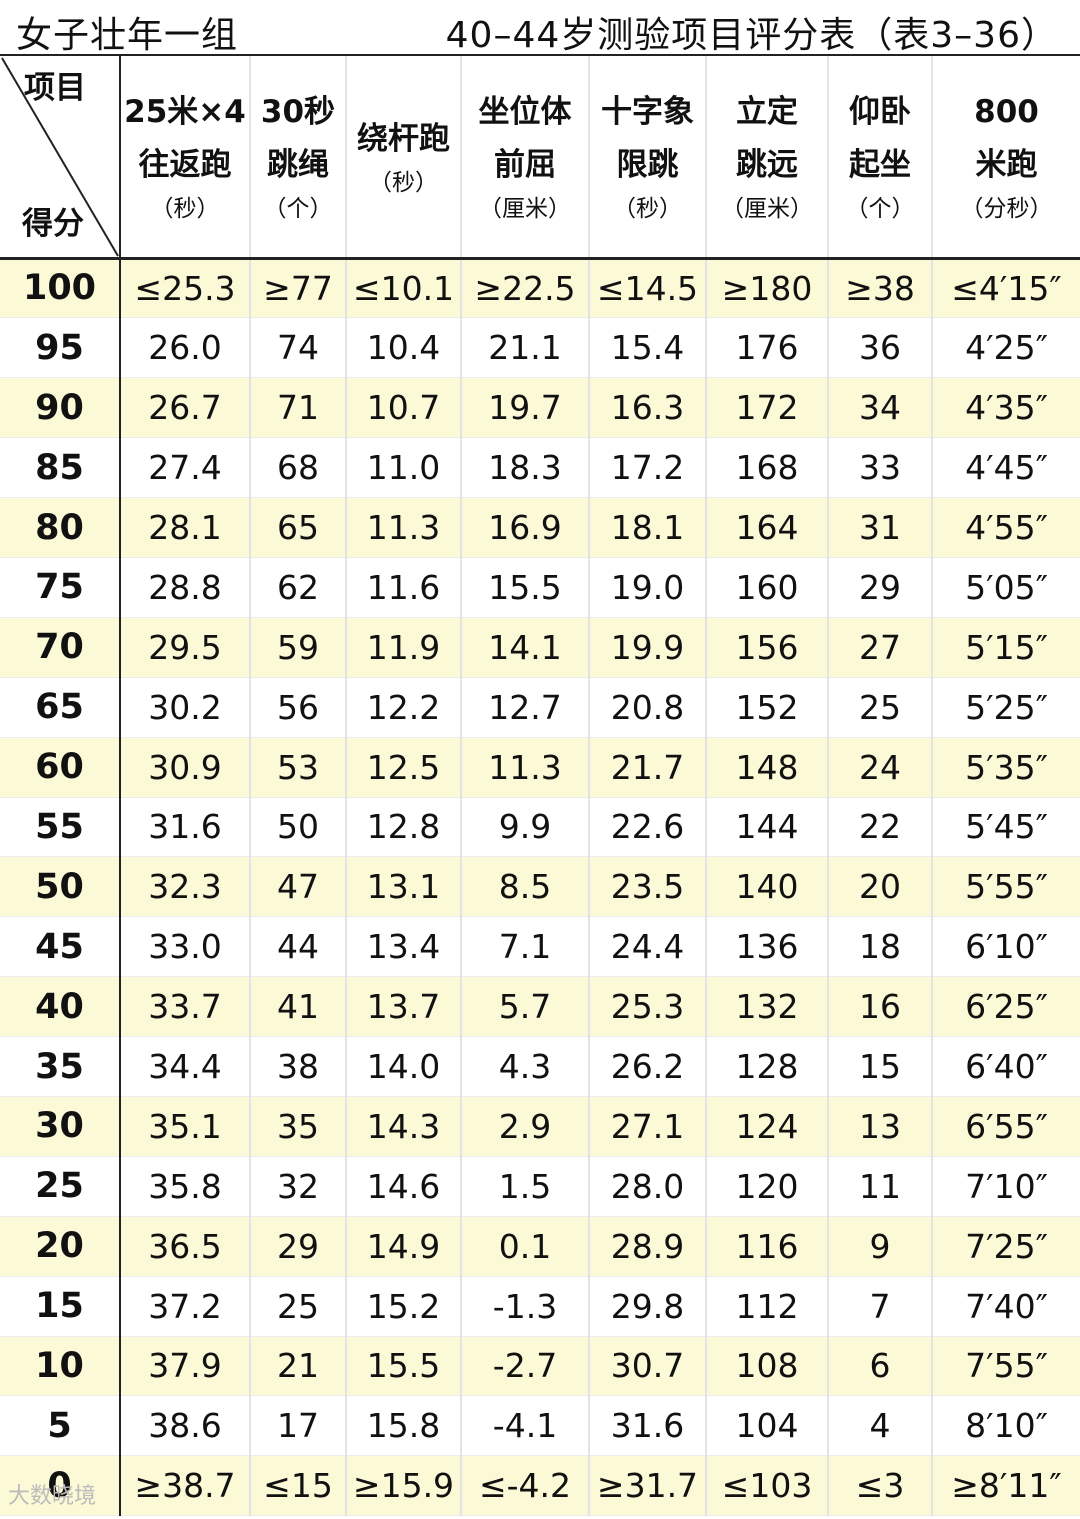  What do you see at coordinates (298, 1007) in the screenshot?
I see `value-cell: 41` at bounding box center [298, 1007].